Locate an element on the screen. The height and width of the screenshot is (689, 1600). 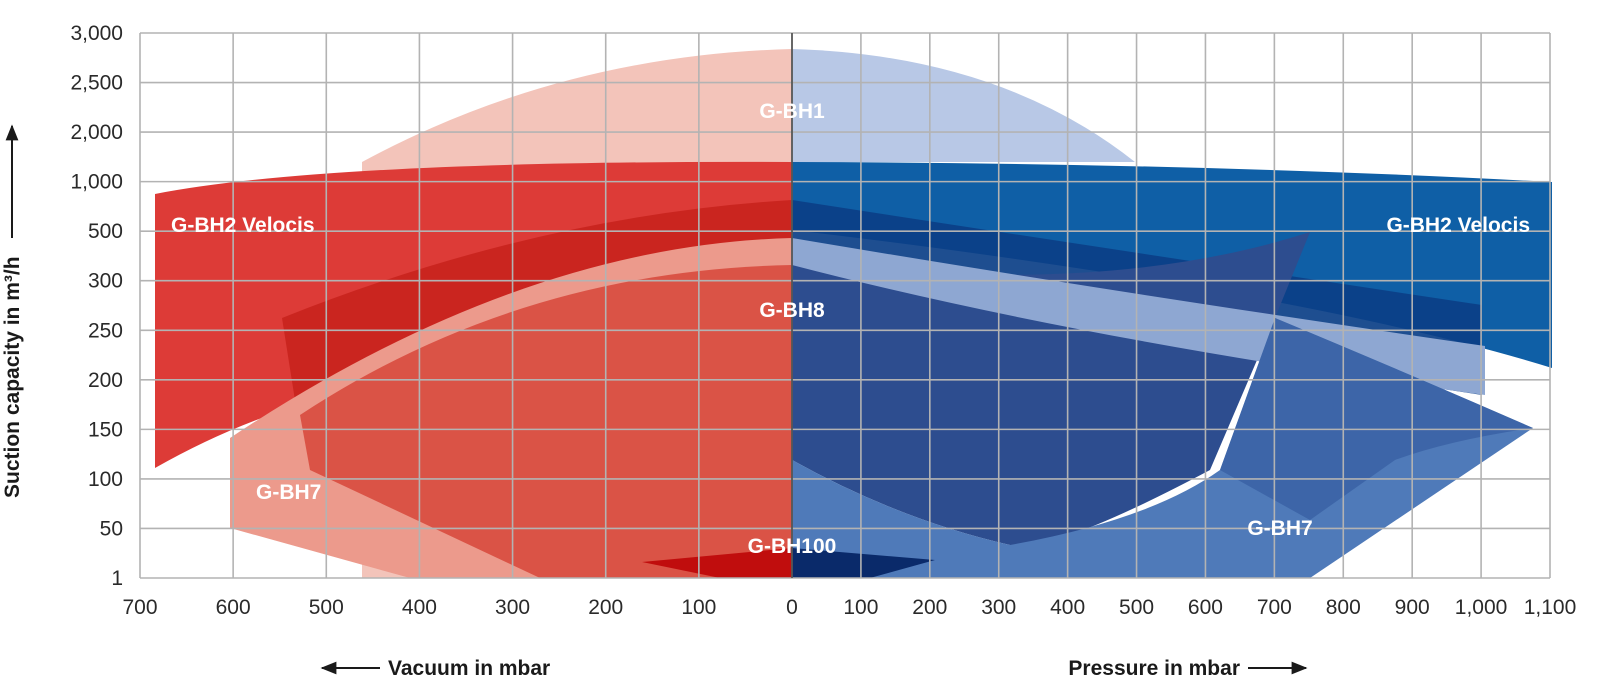
region-label-g-bh8: G-BH8 is located at coordinates (792, 310).